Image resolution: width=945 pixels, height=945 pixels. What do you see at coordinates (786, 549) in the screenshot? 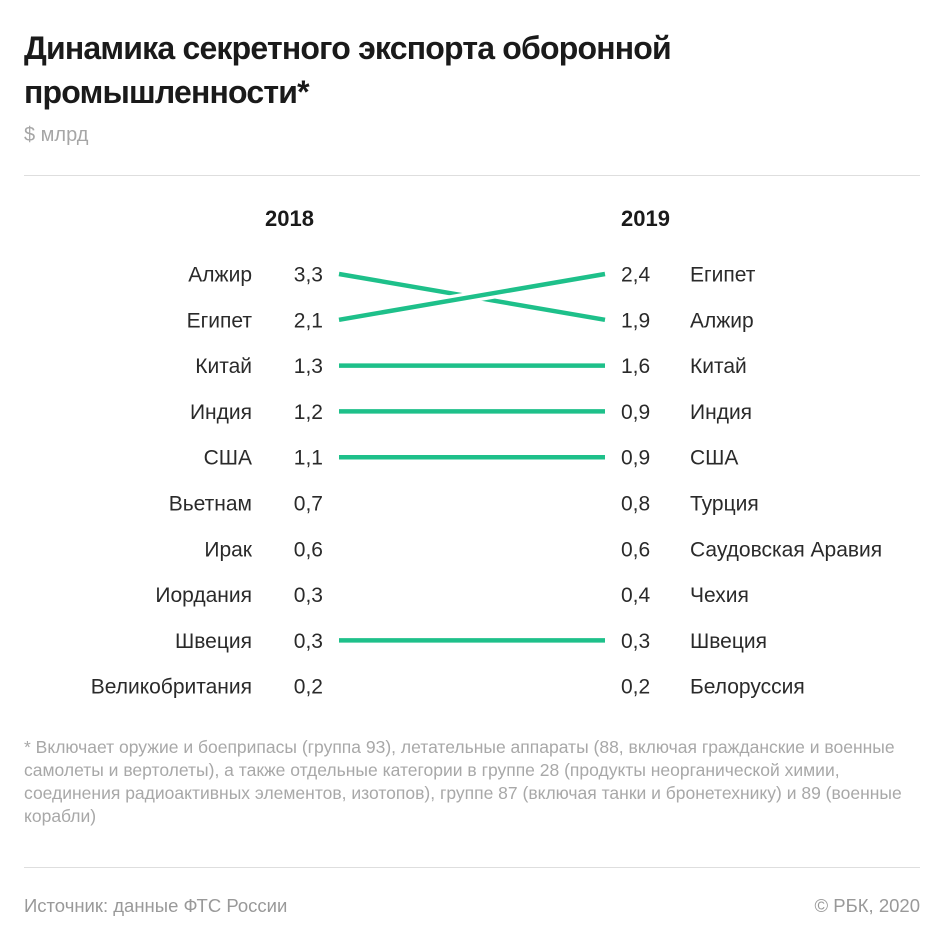
I see `right-country-label: Саудовская Аравия` at bounding box center [786, 549].